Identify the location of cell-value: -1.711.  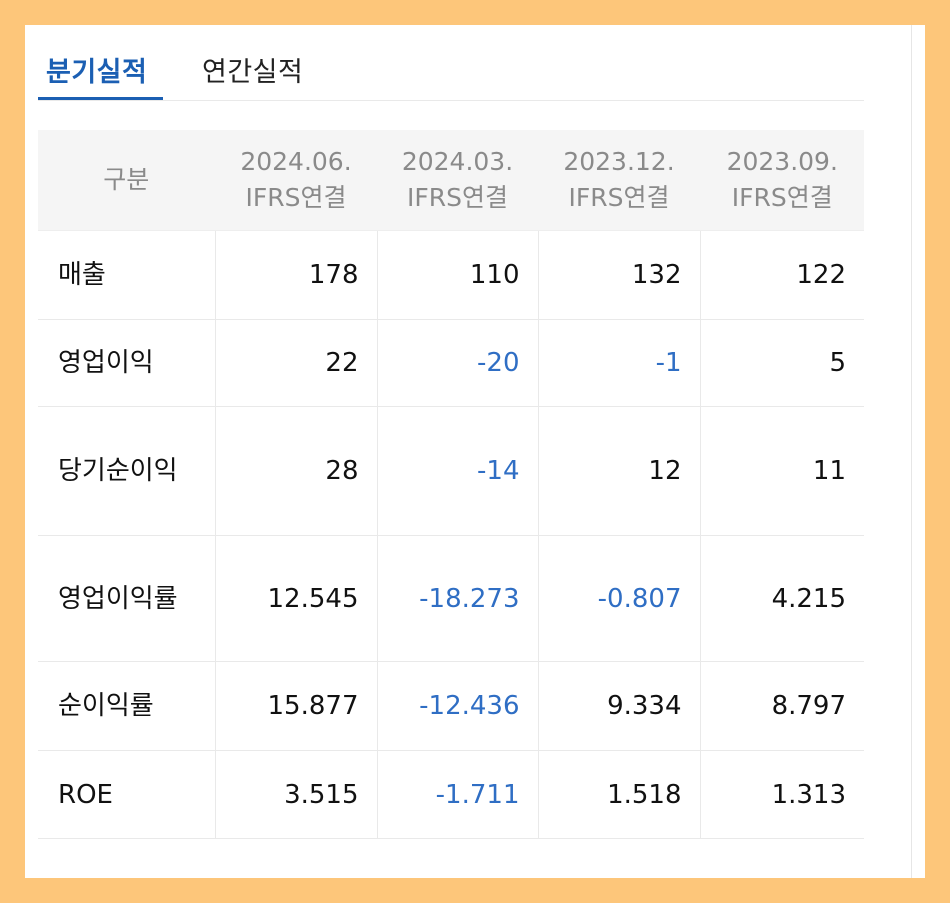
(457, 794).